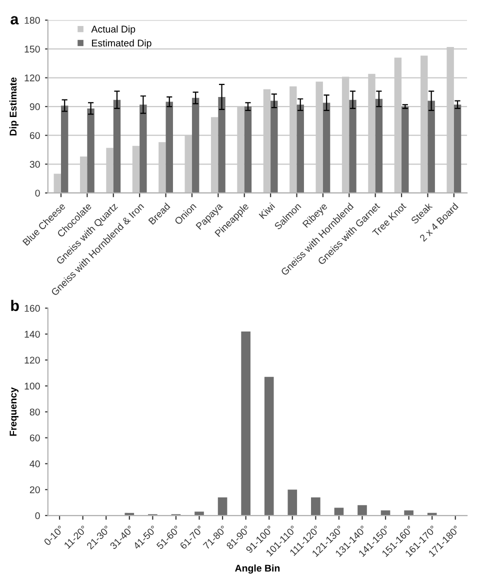 The image size is (479, 576). Describe the element at coordinates (32, 386) in the screenshot. I see `y-tick-label: 100` at that location.